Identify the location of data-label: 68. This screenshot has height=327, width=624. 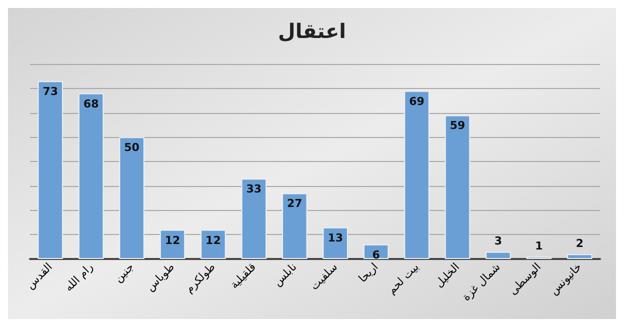
(91, 103).